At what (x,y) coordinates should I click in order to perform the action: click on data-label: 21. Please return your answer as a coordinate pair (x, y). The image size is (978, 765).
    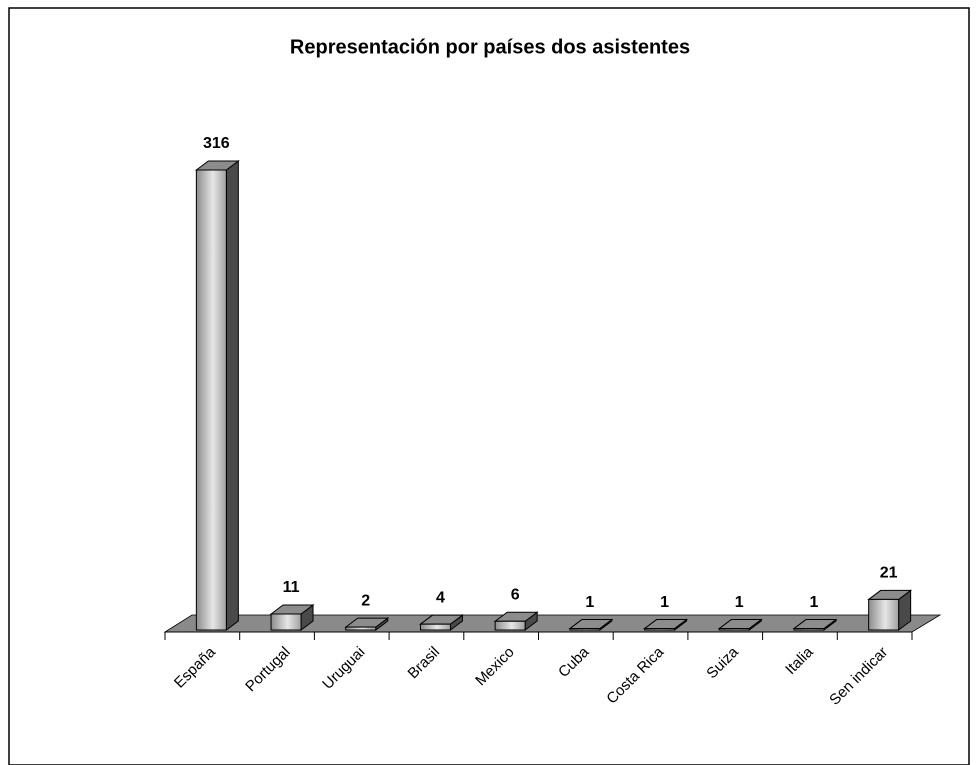
    Looking at the image, I should click on (889, 573).